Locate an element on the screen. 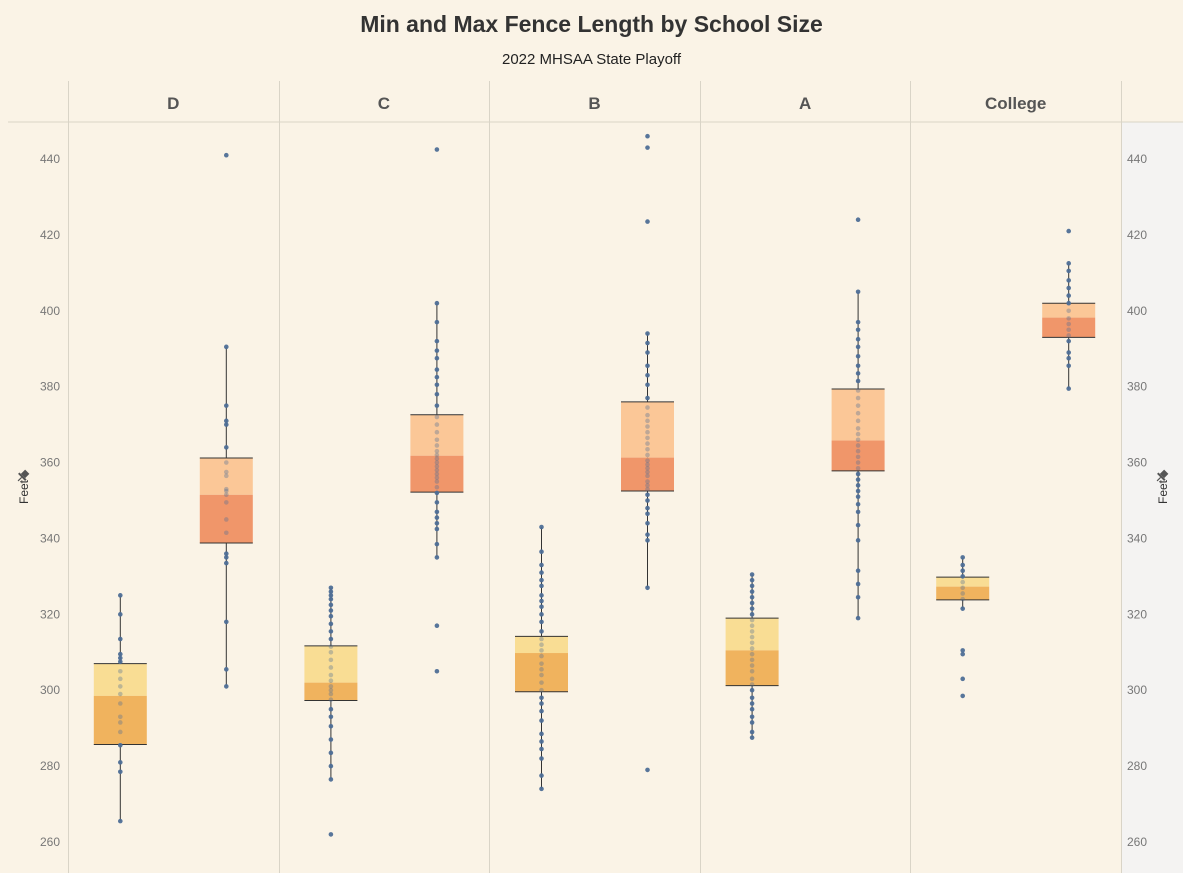 The image size is (1183, 873). y-tick-label: 360 is located at coordinates (50, 463).